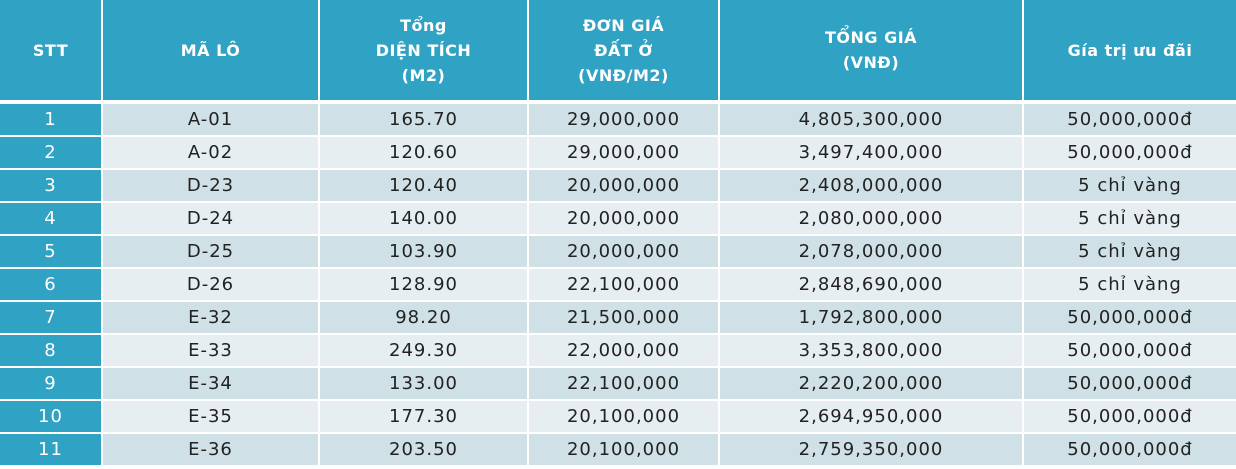 This screenshot has height=469, width=1236. Describe the element at coordinates (871, 37) in the screenshot. I see `header-line: TỔNG GIÁ` at that location.